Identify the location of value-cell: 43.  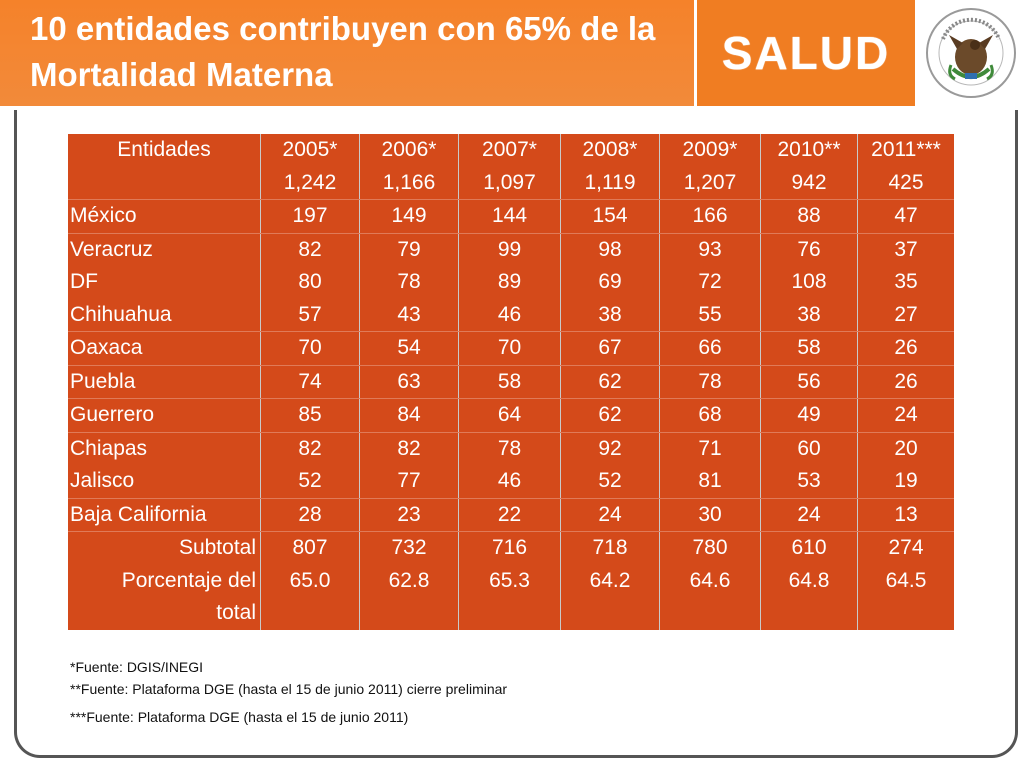
(409, 315).